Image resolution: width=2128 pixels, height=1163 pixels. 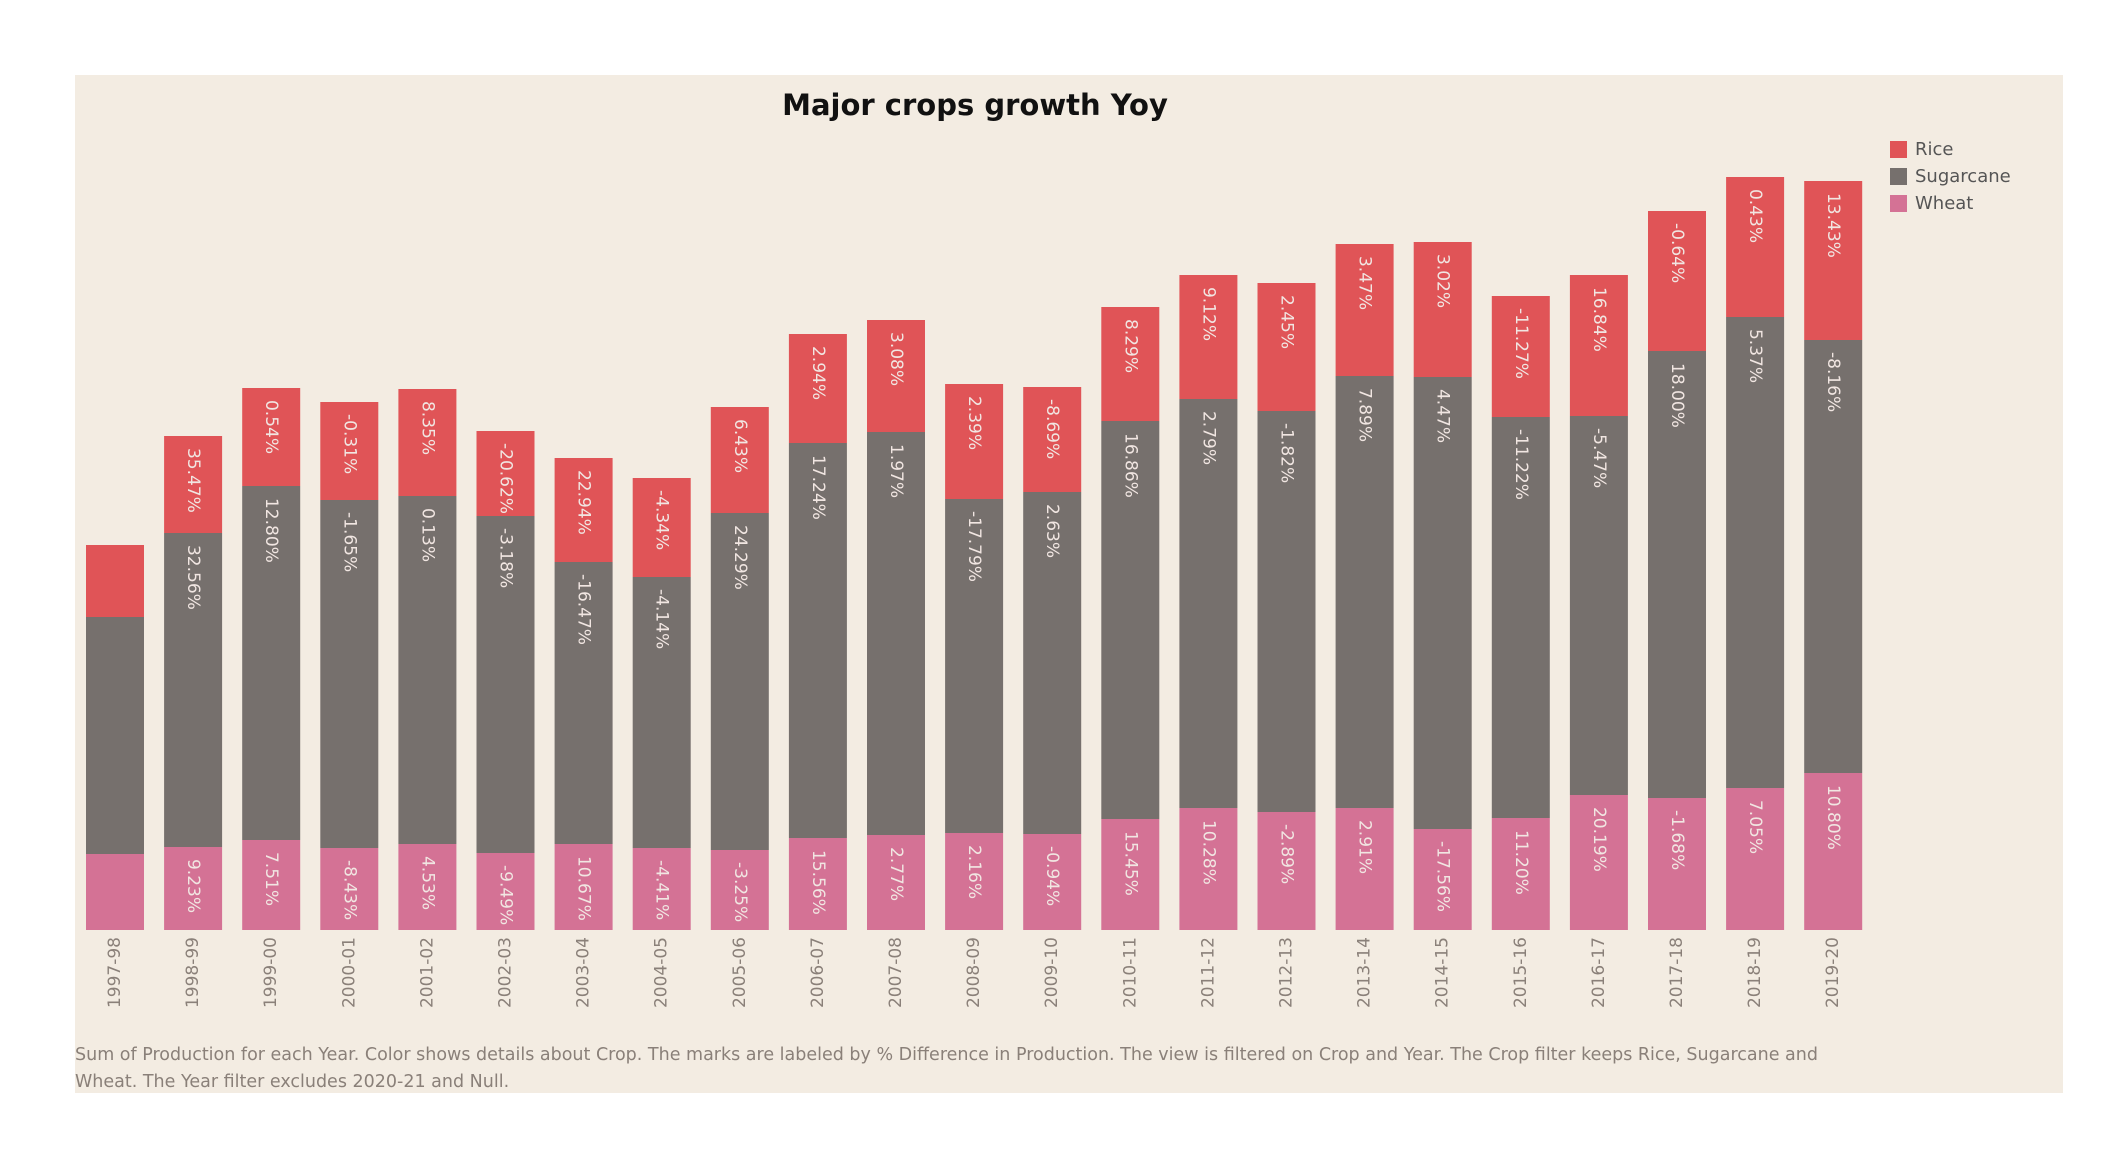 What do you see at coordinates (271, 530) in the screenshot?
I see `data-label-sugarcane-1999-00: 12.80%` at bounding box center [271, 530].